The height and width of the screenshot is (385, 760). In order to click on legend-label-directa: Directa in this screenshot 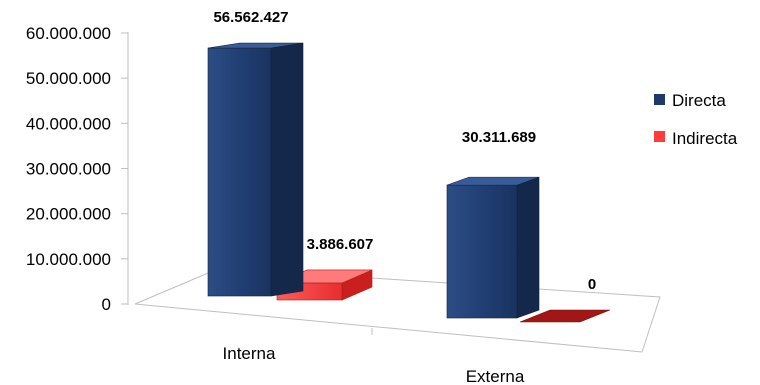, I will do `click(699, 100)`.